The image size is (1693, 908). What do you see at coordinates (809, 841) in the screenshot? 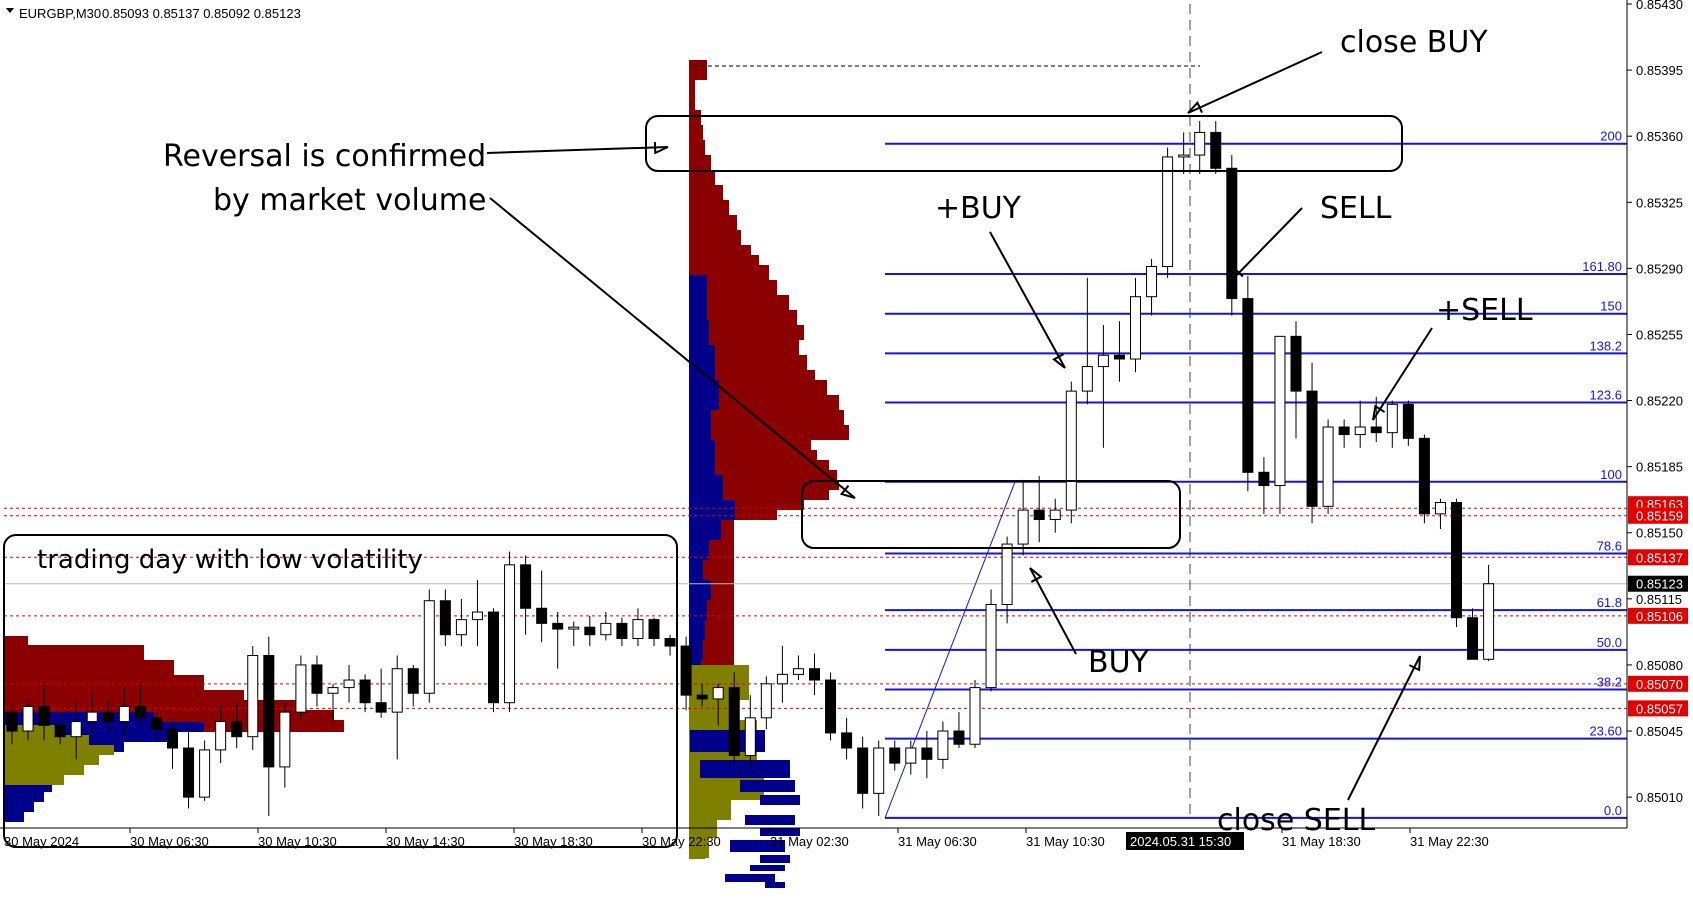
I see `x-tick-label: 31 May 02:30` at bounding box center [809, 841].